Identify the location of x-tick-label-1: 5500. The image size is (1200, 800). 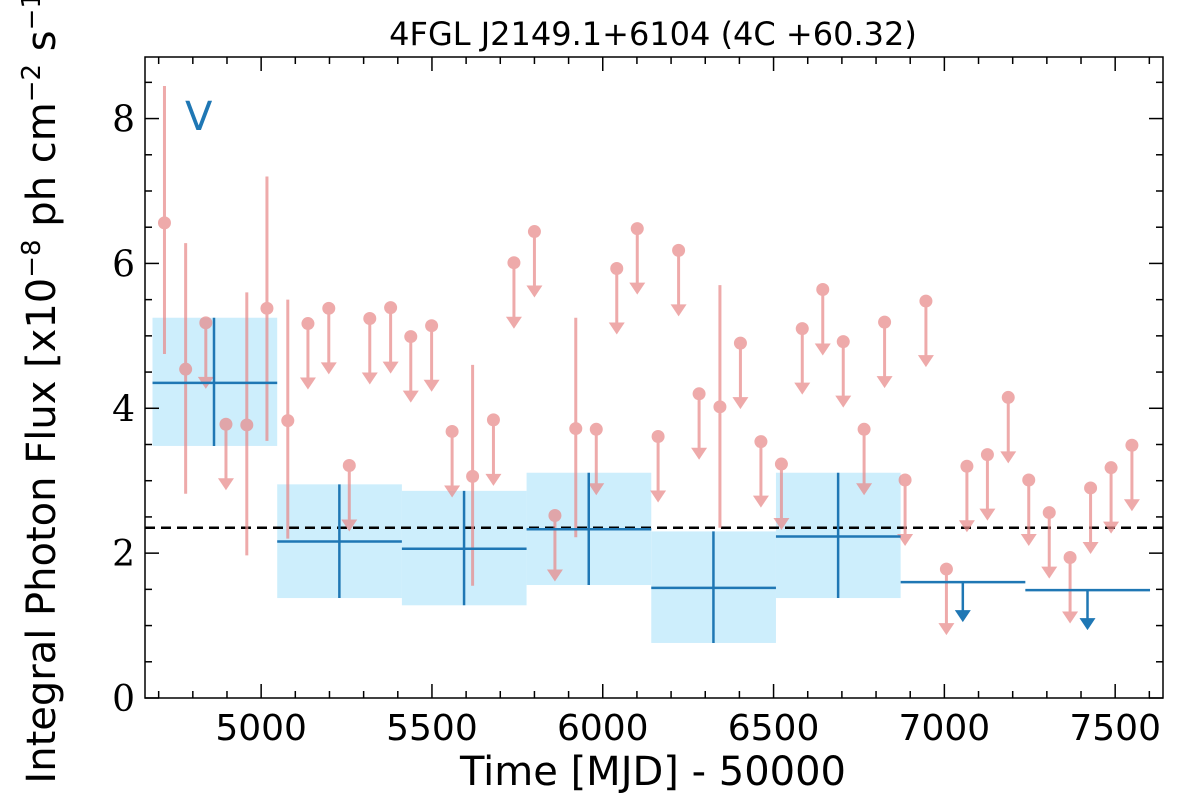
(432, 728).